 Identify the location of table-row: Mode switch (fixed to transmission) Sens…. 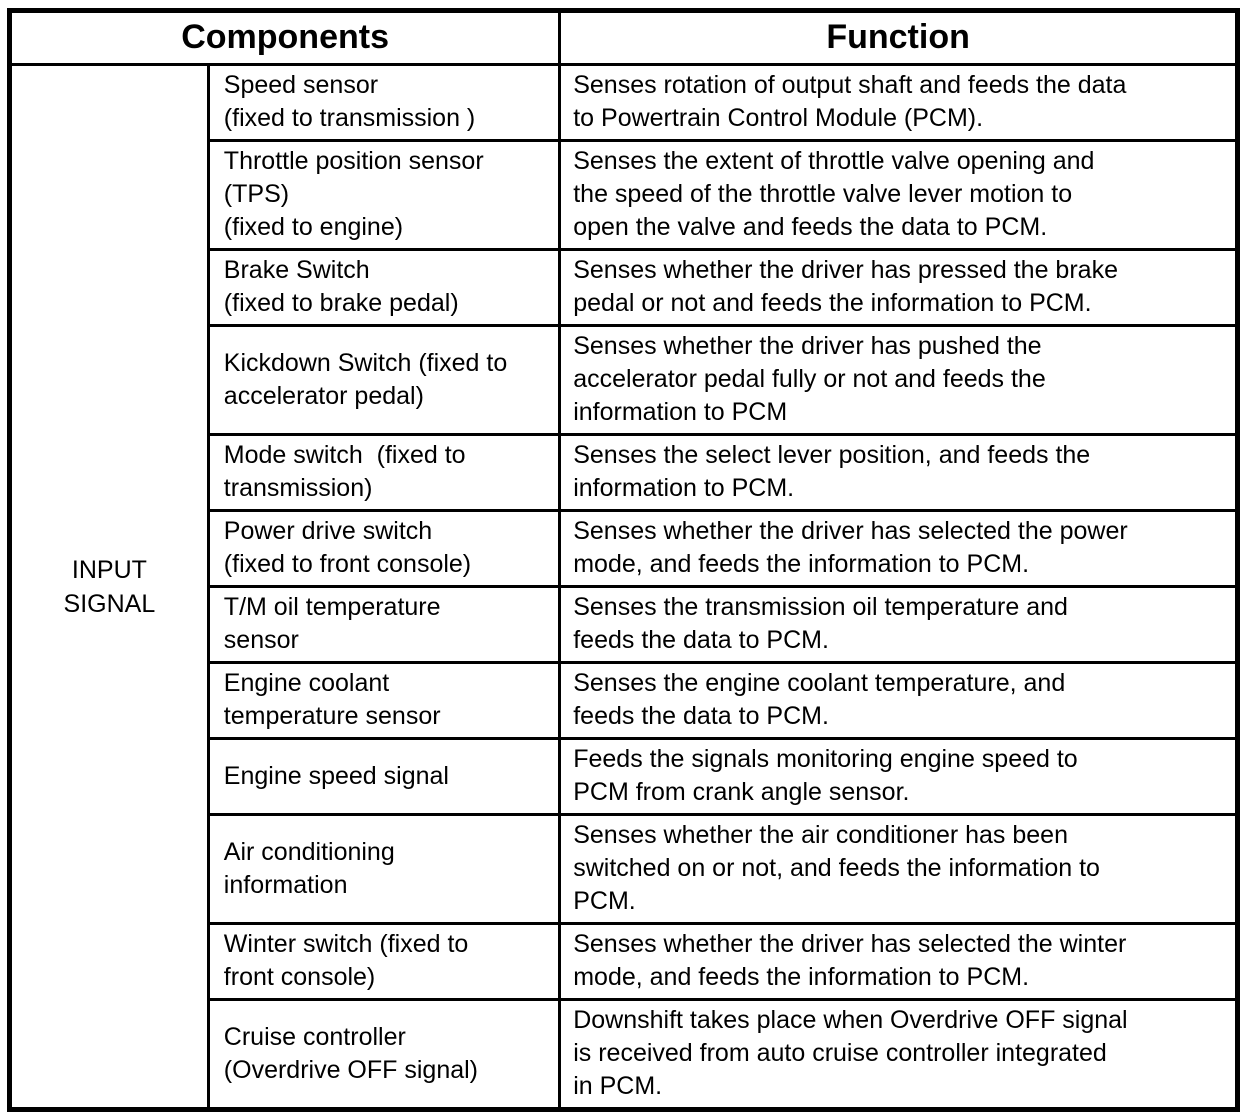
(624, 472).